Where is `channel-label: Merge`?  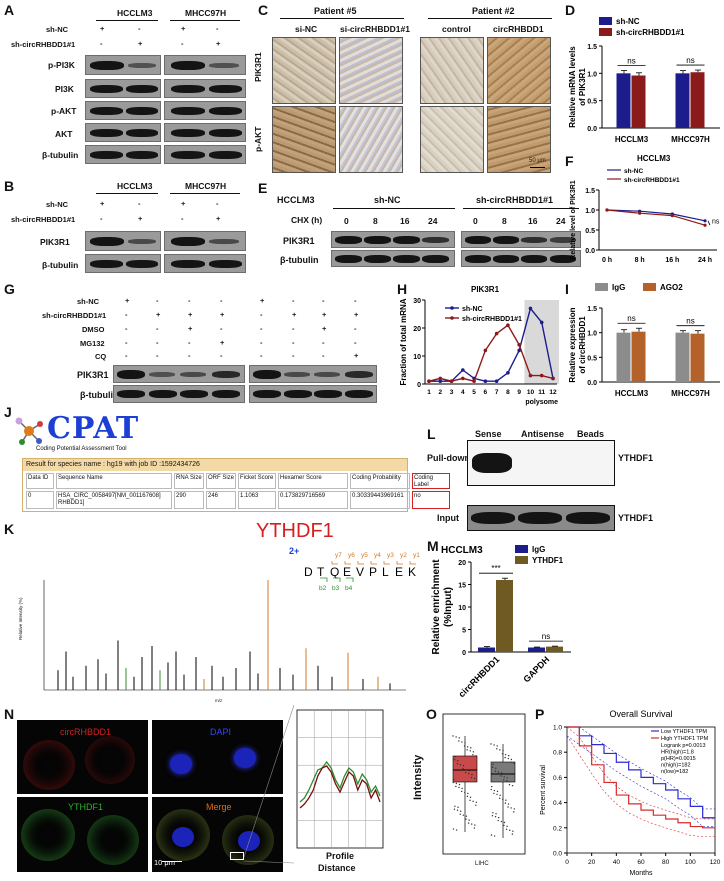
channel-label: Merge is located at coordinates (219, 807).